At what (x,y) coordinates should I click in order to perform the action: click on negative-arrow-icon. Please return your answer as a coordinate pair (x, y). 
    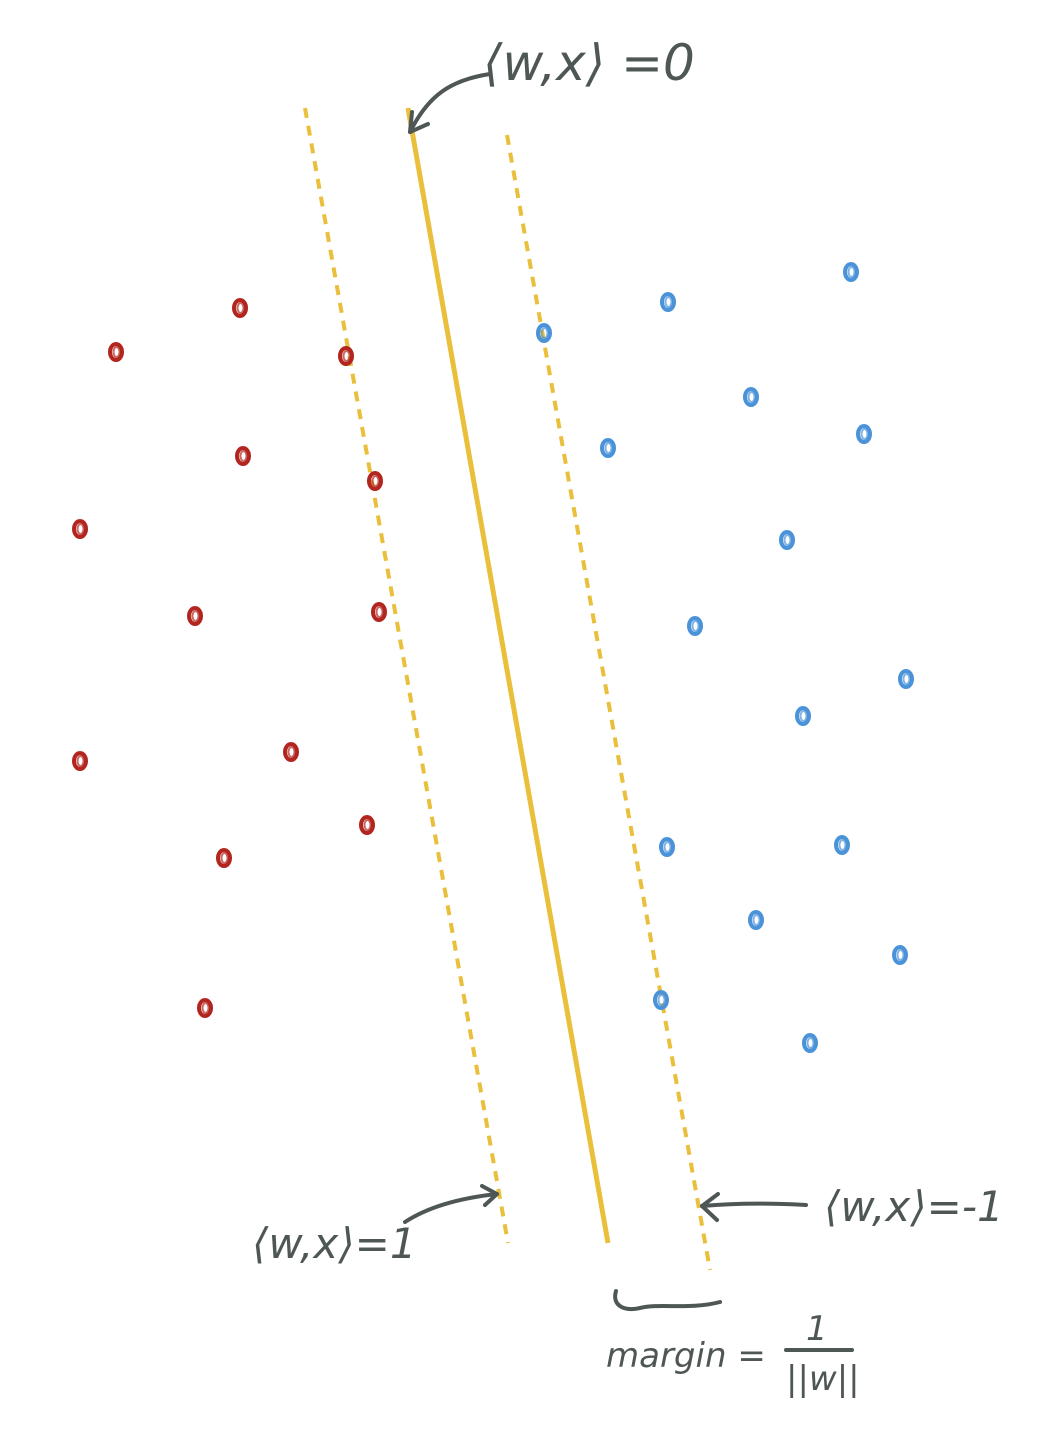
    Looking at the image, I should click on (754, 1204).